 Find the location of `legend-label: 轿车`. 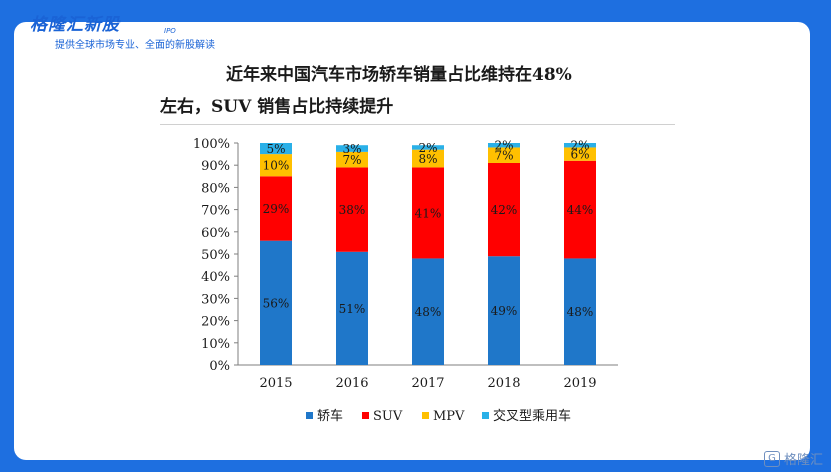

legend-label: 轿车 is located at coordinates (330, 416).